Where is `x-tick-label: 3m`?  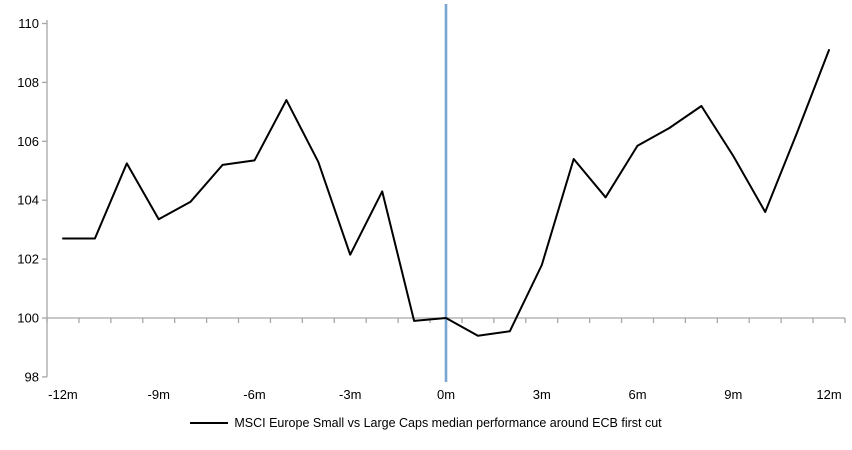 x-tick-label: 3m is located at coordinates (542, 394).